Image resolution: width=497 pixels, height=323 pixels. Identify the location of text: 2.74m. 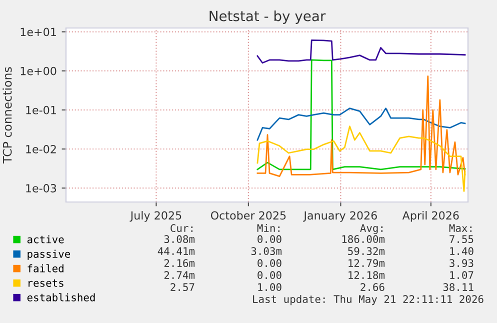
(179, 275).